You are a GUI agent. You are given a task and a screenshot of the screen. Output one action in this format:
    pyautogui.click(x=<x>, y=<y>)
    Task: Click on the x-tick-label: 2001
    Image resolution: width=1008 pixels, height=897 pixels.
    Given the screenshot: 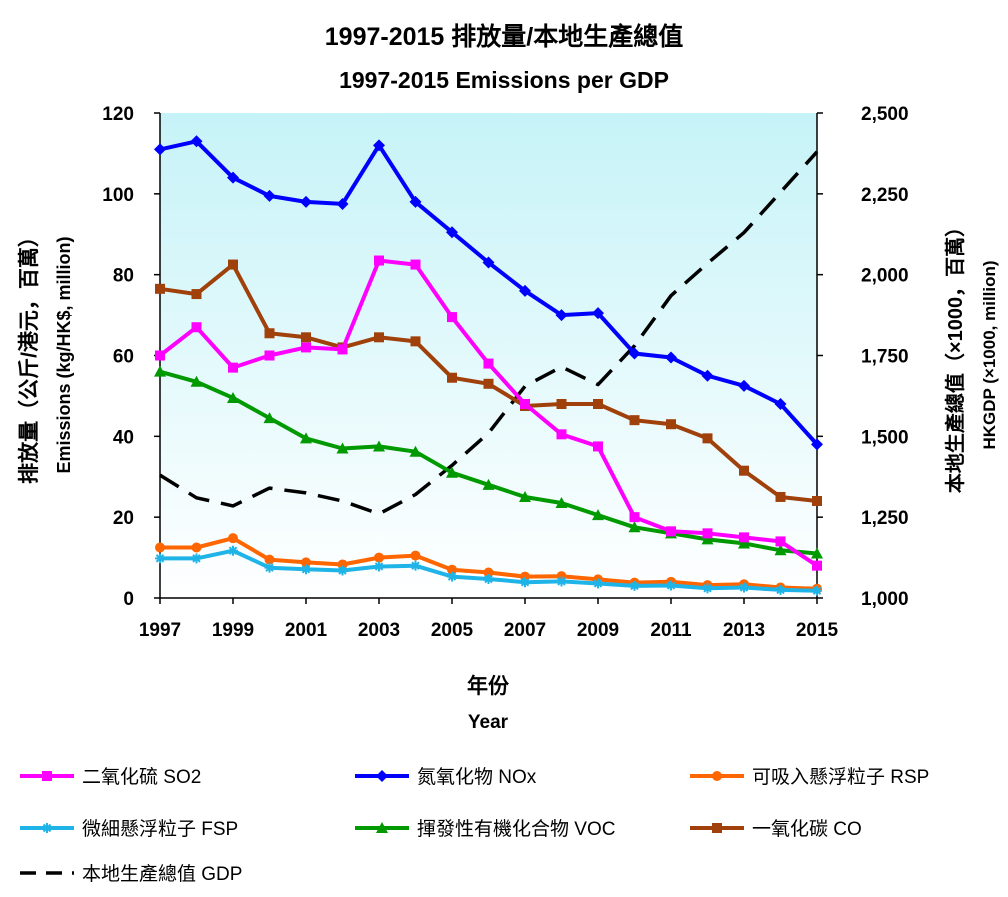 What is the action you would take?
    pyautogui.click(x=306, y=630)
    